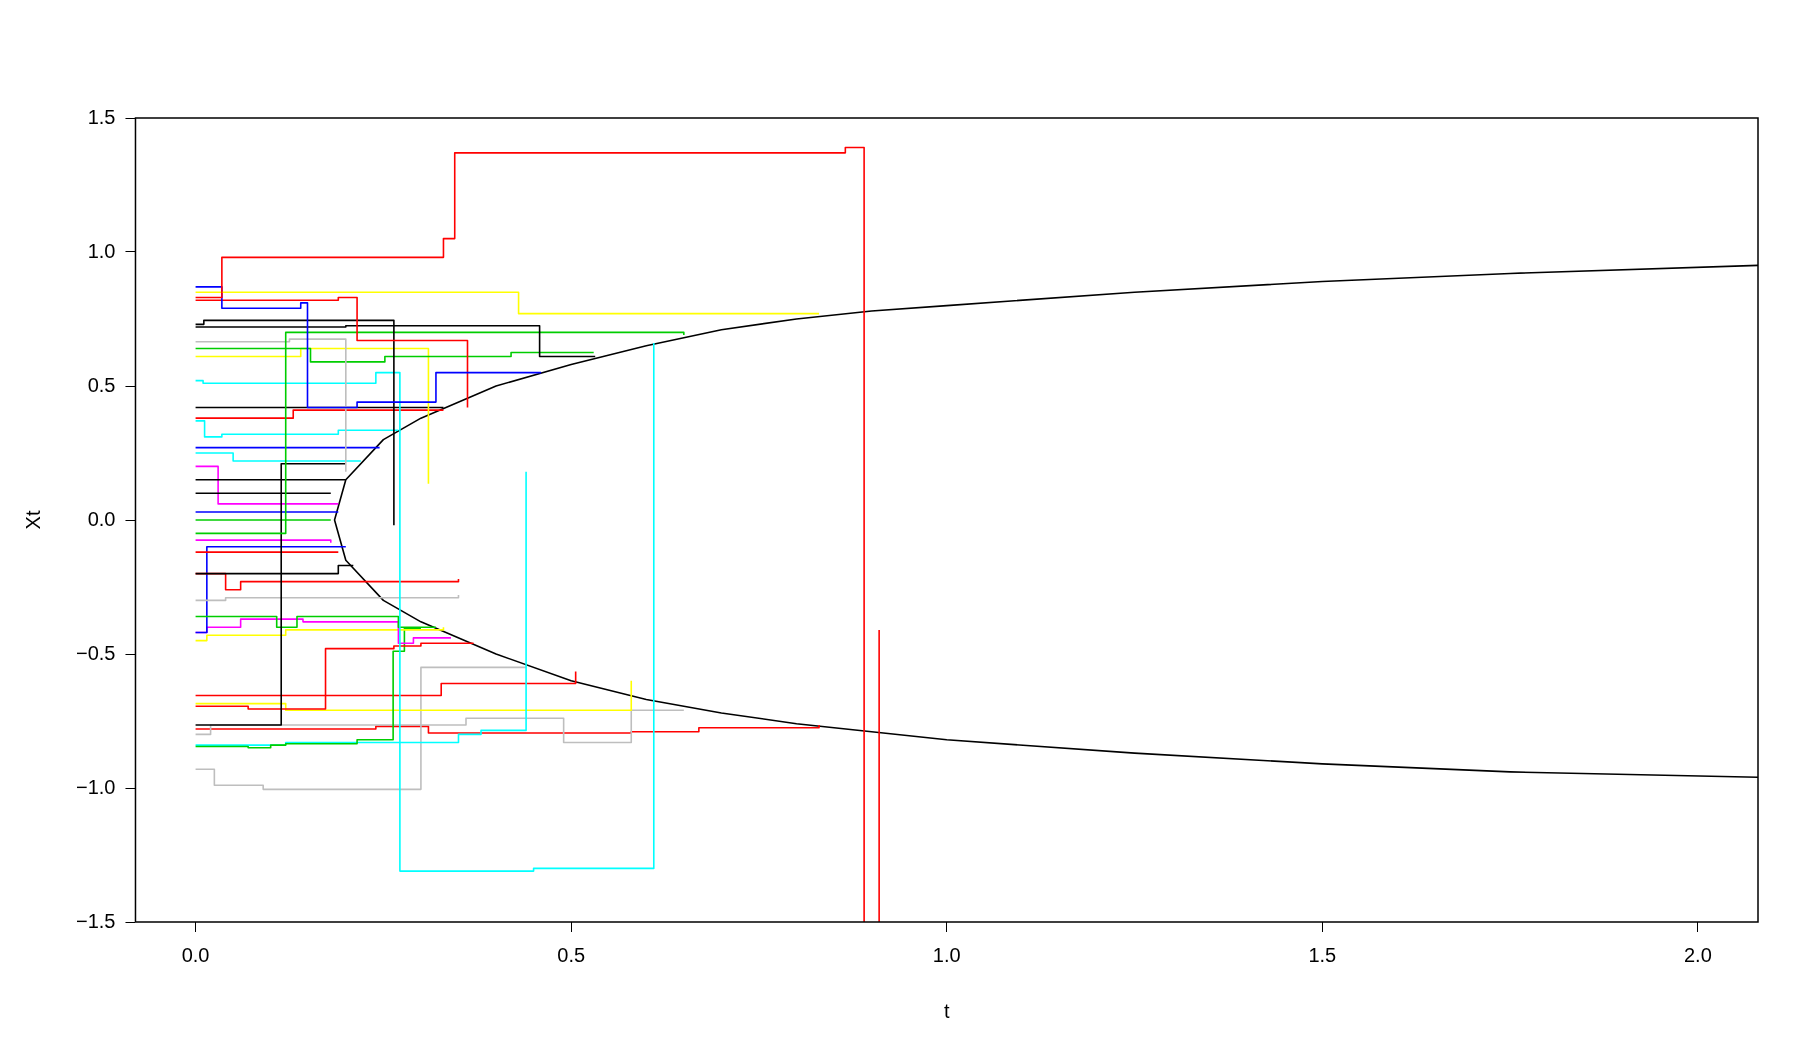 The width and height of the screenshot is (1800, 1050). What do you see at coordinates (101, 384) in the screenshot?
I see `y-tick-label: 0.5` at bounding box center [101, 384].